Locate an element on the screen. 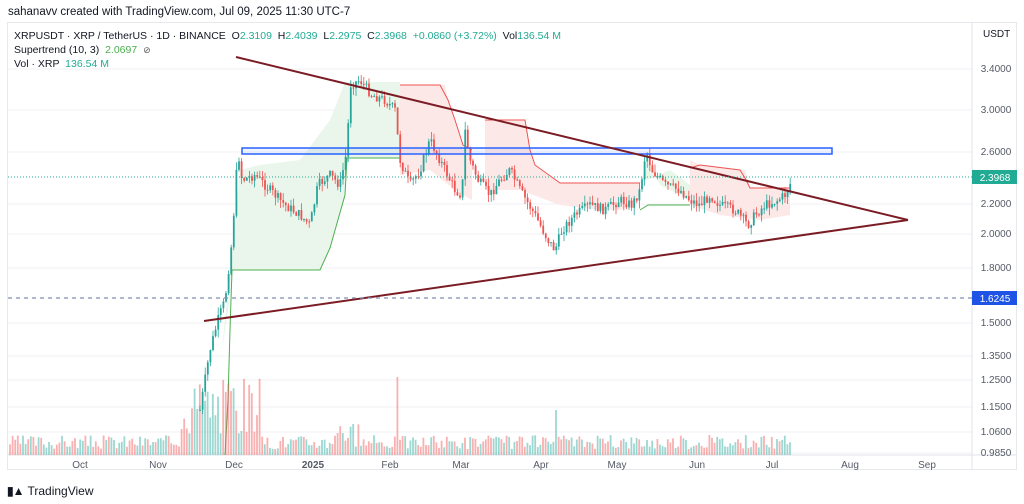 The image size is (1024, 504). svg-text: 1.0600 is located at coordinates (996, 432).